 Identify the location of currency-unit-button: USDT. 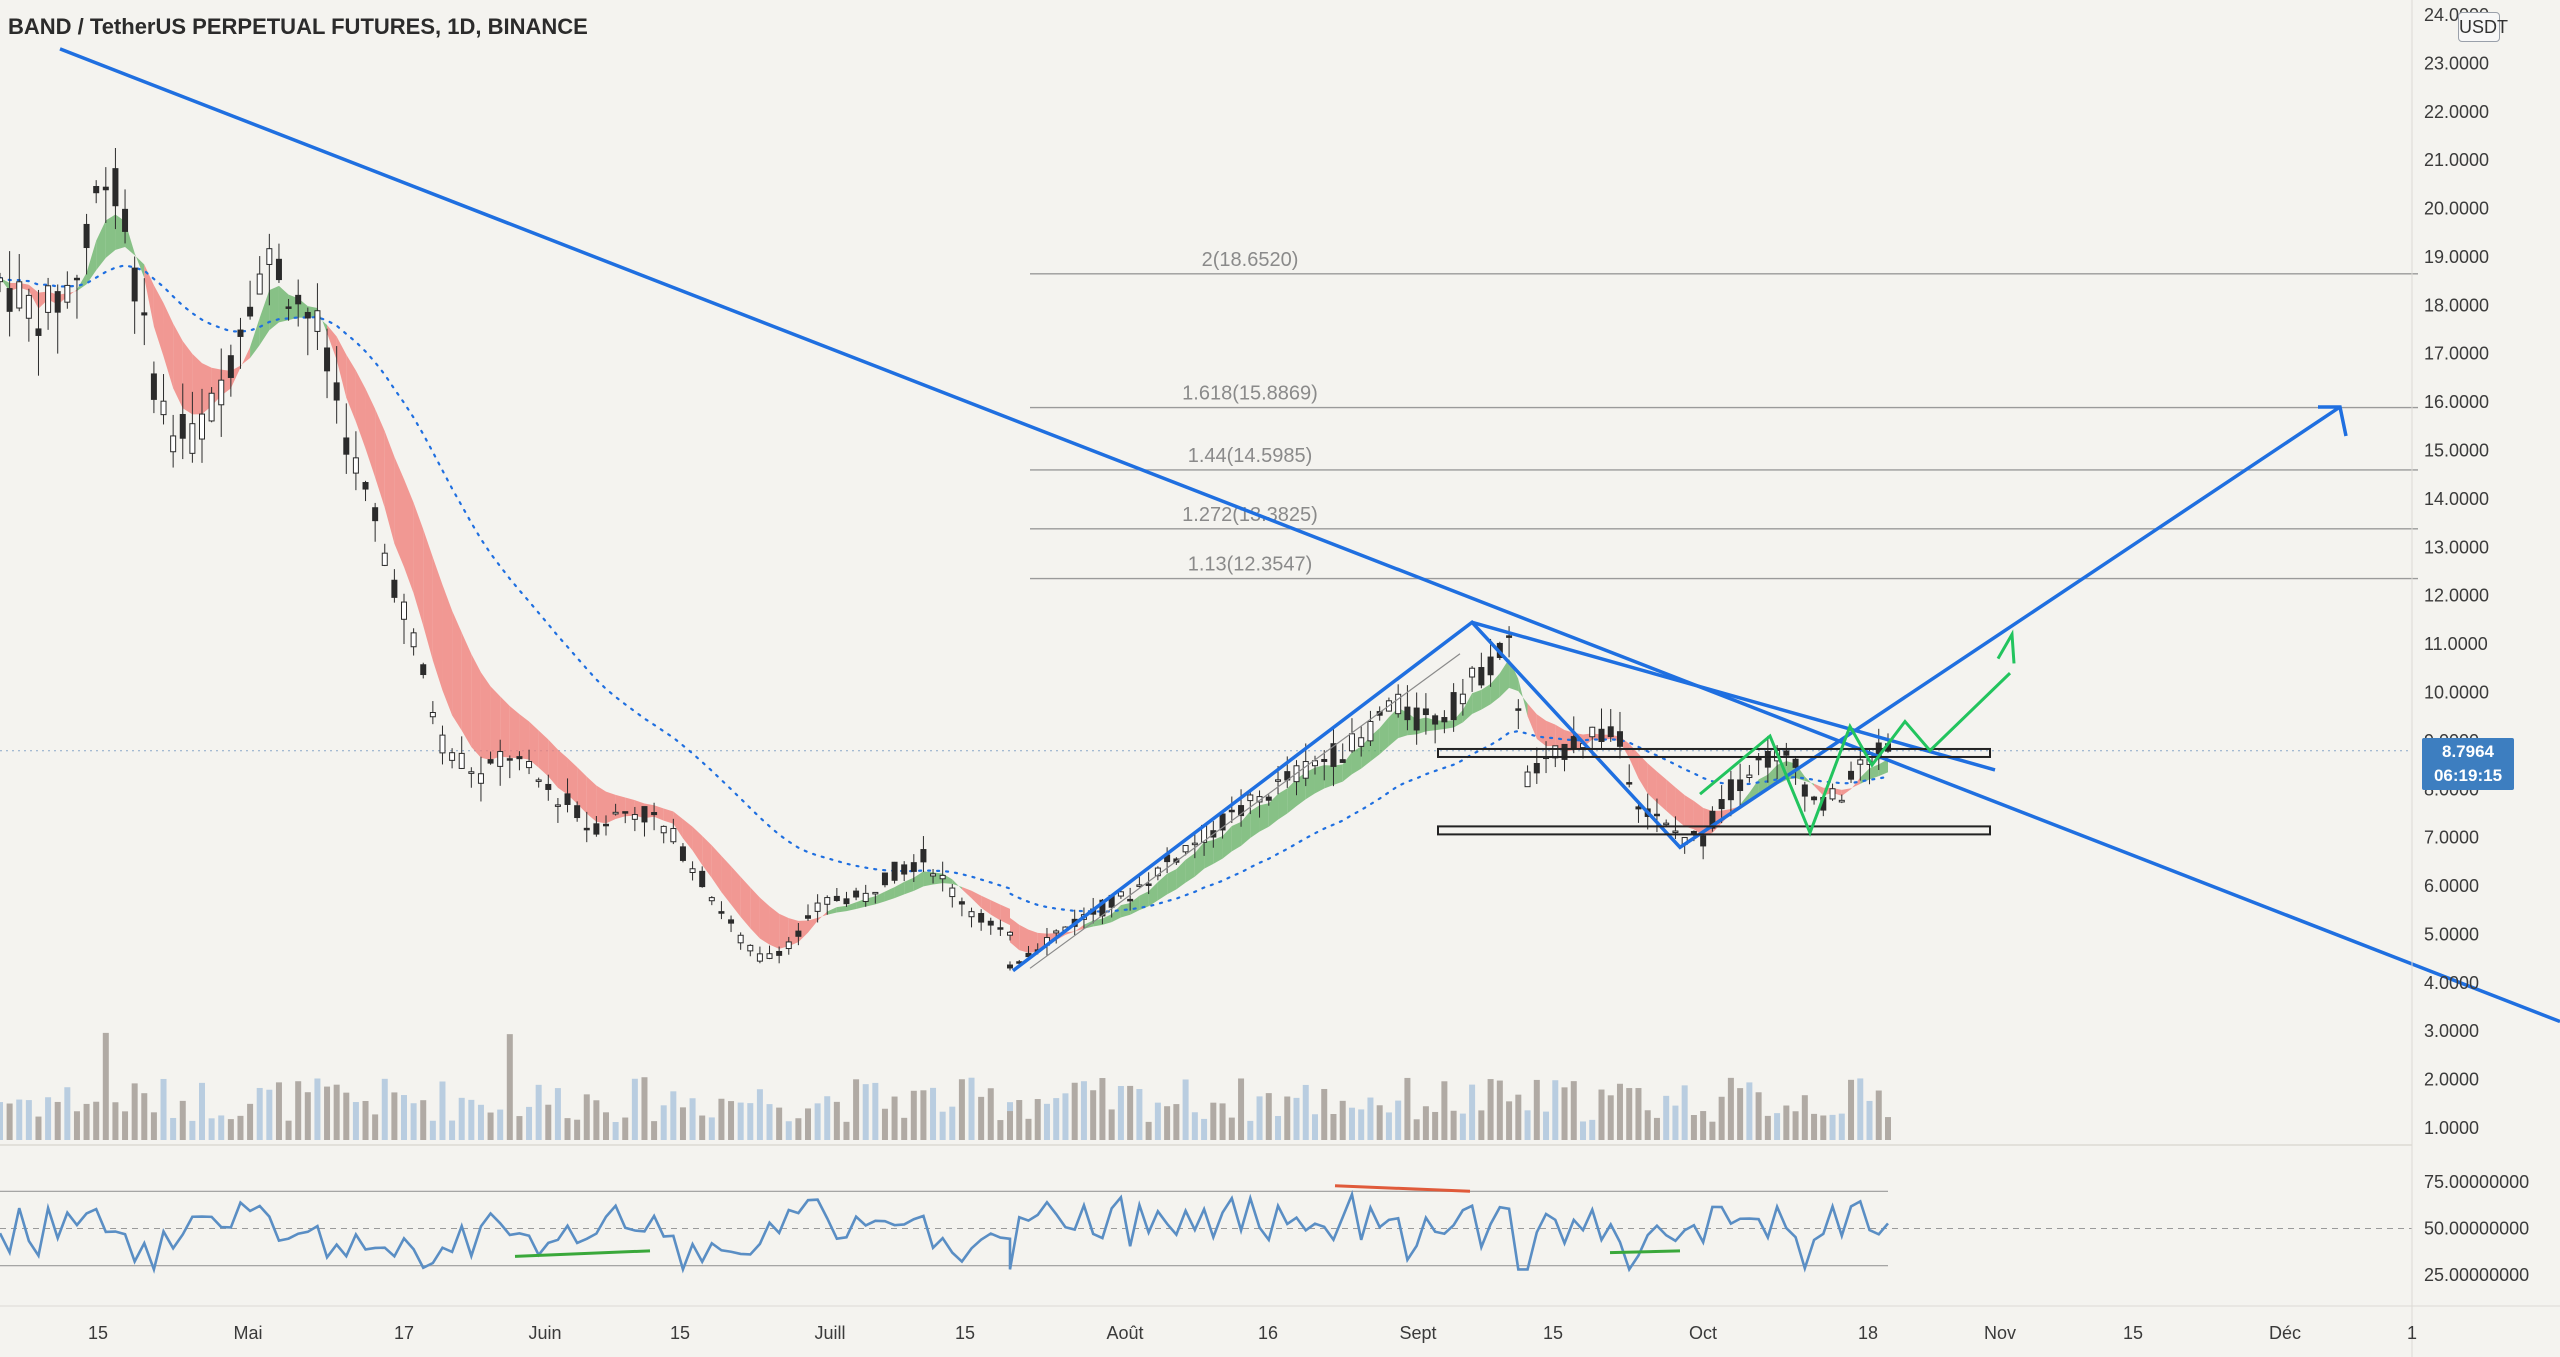
(2483, 27).